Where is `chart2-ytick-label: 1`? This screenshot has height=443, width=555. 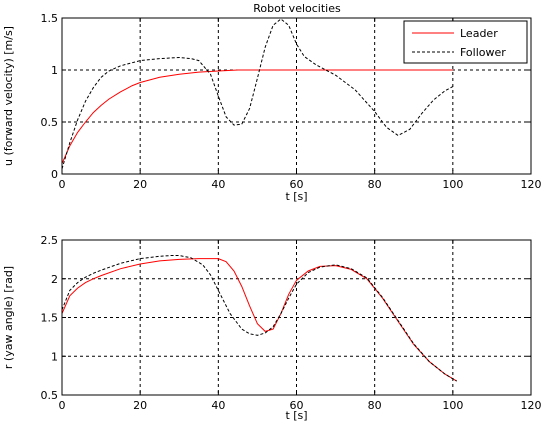
chart2-ytick-label: 1 is located at coordinates (54, 356).